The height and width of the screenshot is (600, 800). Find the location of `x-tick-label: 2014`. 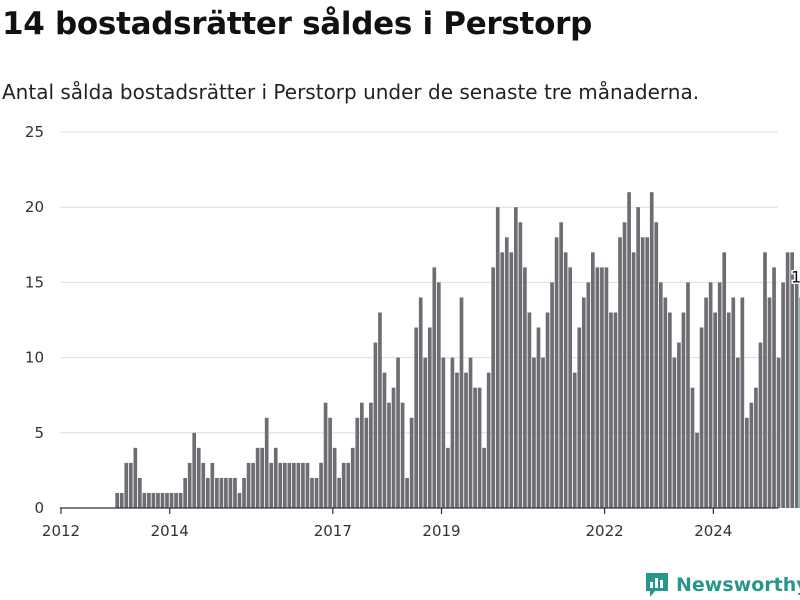

x-tick-label: 2014 is located at coordinates (170, 531).